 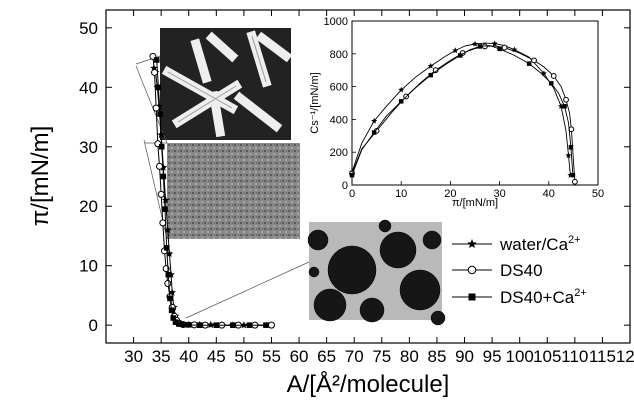 I want to click on main-x-tick-label: 105, so click(x=547, y=356).